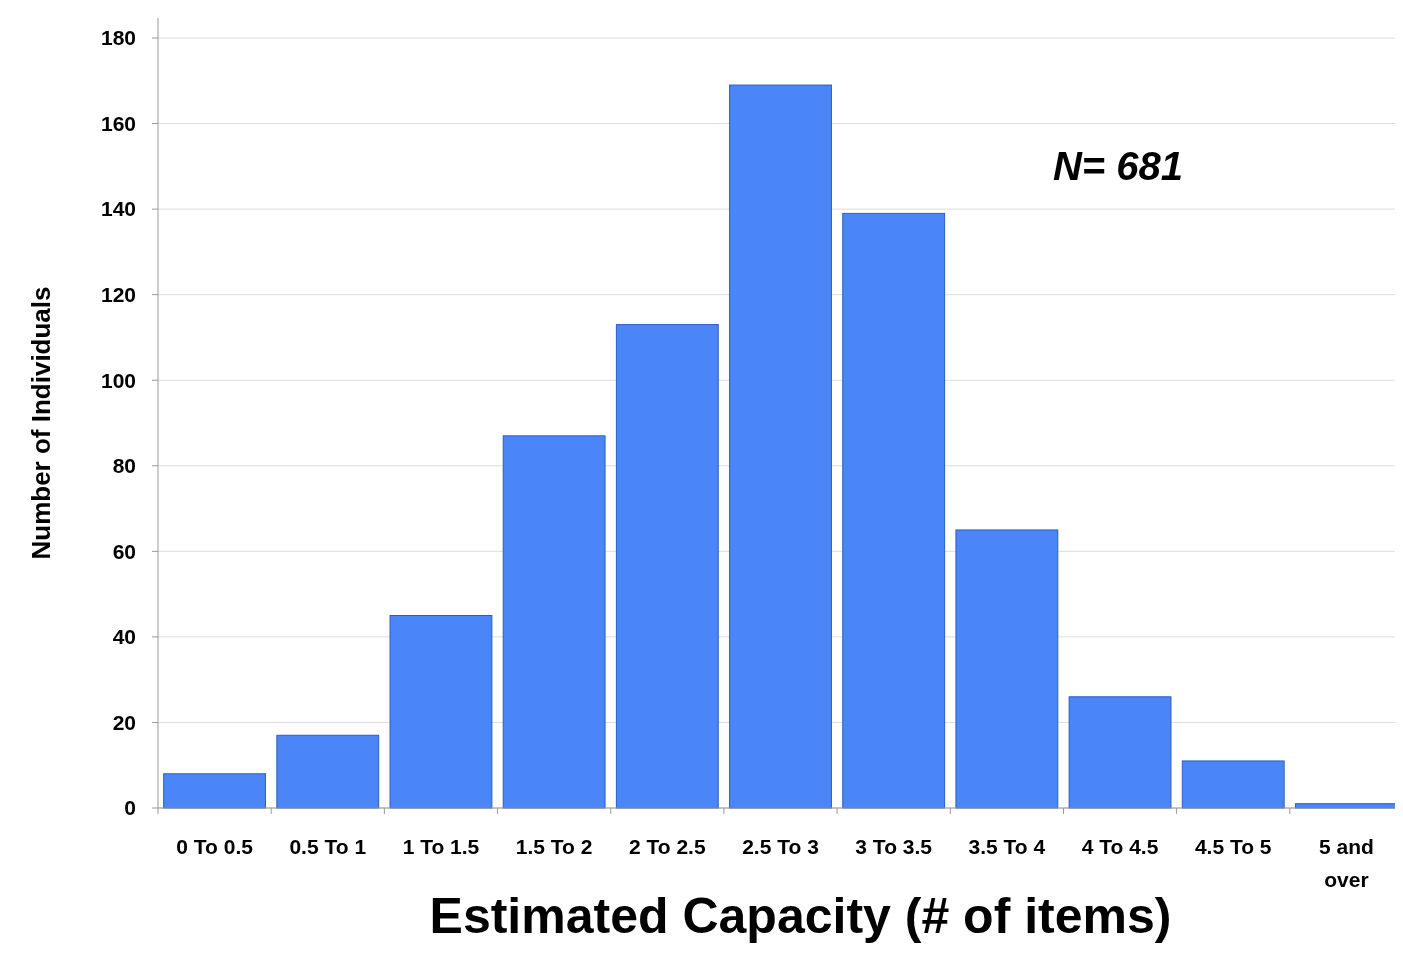  Describe the element at coordinates (124, 551) in the screenshot. I see `y-tick-label: 60` at that location.